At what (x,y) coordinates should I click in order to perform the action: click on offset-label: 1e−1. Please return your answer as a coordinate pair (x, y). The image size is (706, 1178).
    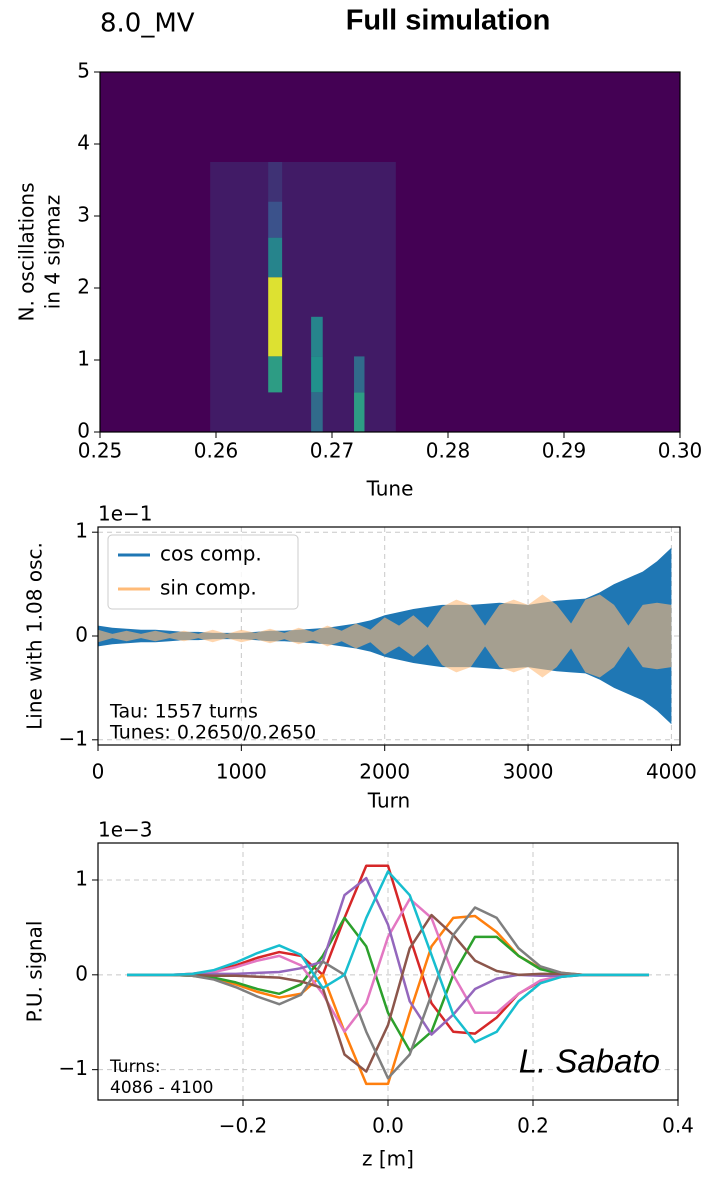
    Looking at the image, I should click on (125, 514).